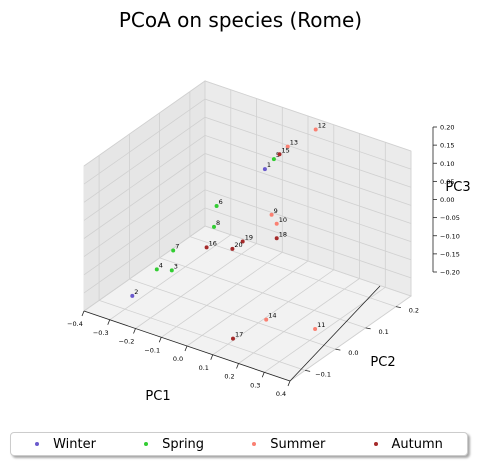  I want to click on z-tick-label: −0.15, so click(450, 254).